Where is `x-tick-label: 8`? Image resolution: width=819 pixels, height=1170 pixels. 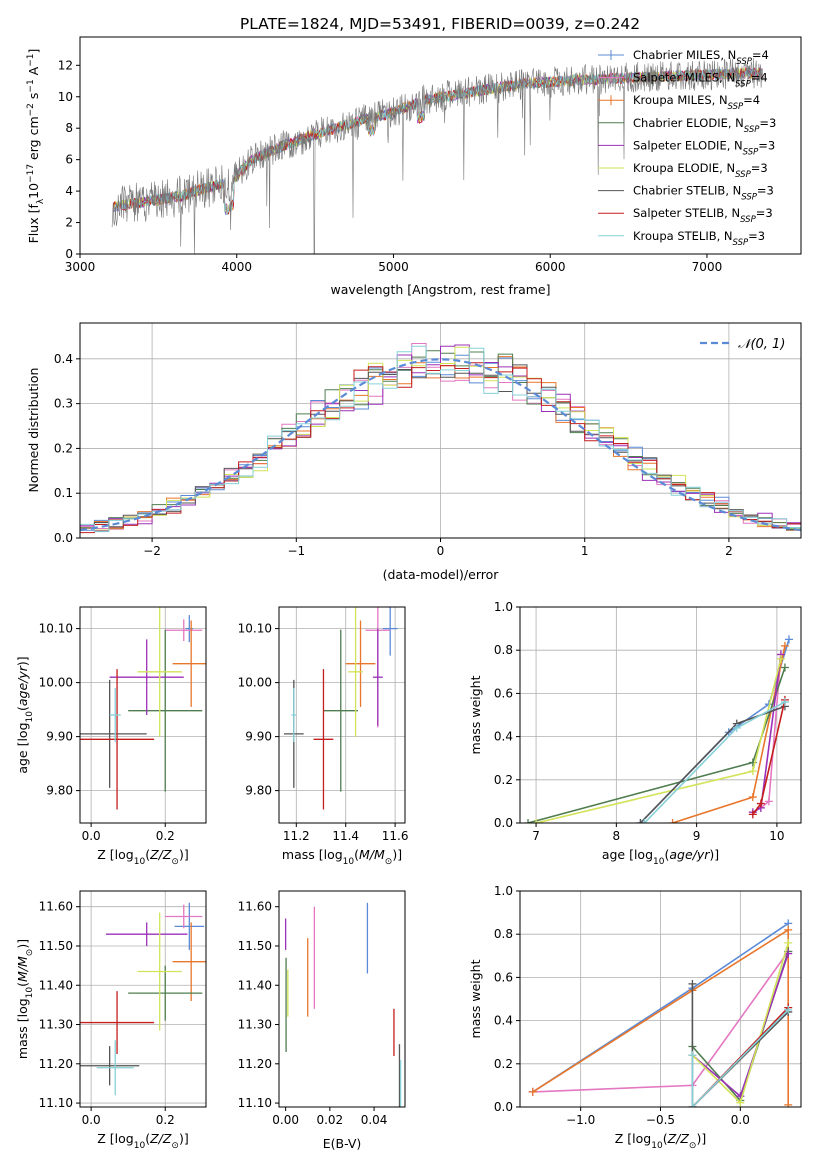 x-tick-label: 8 is located at coordinates (617, 836).